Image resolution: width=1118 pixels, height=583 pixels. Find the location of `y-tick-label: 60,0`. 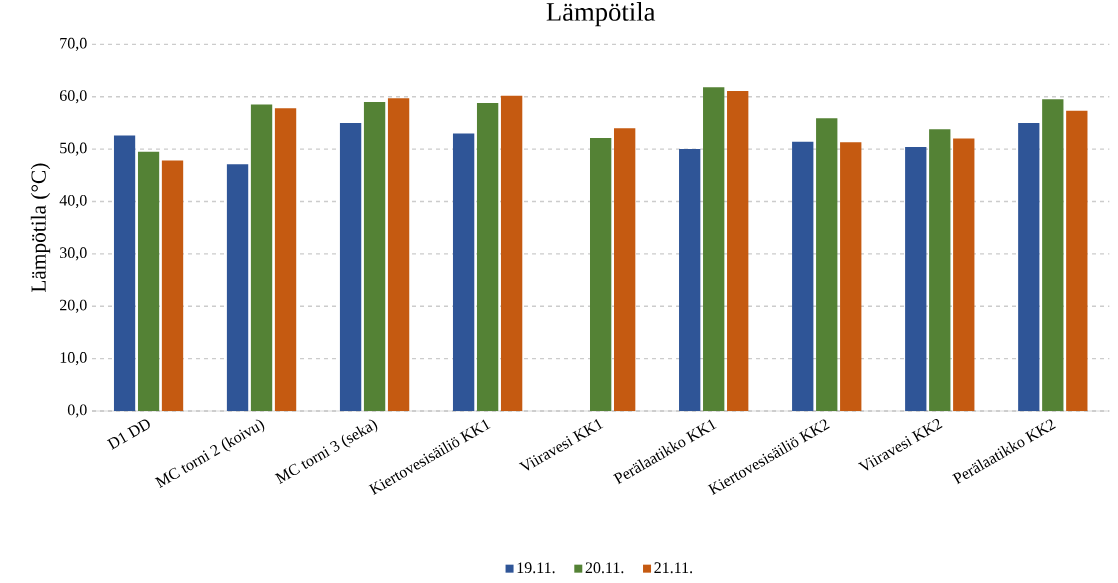

y-tick-label: 60,0 is located at coordinates (73, 97).